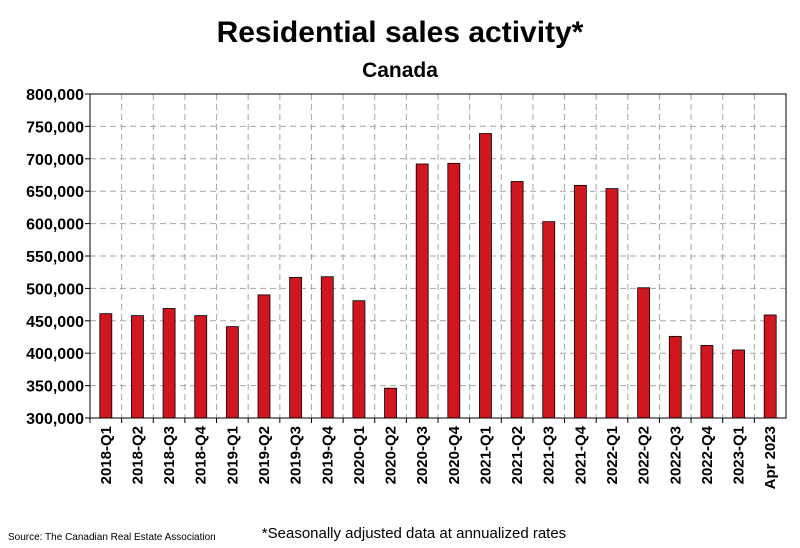 The image size is (800, 548). I want to click on x-tick-label: 2022-Q2, so click(644, 455).